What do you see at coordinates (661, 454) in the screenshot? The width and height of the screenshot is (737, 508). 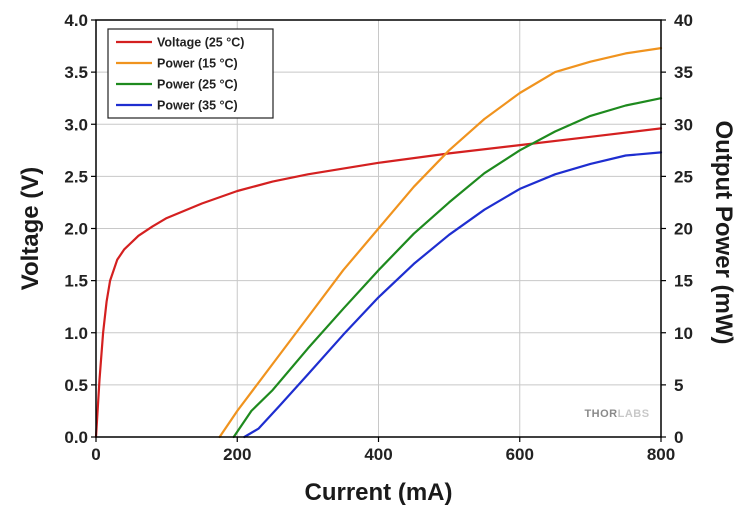 I see `x-tick-label: 800` at bounding box center [661, 454].